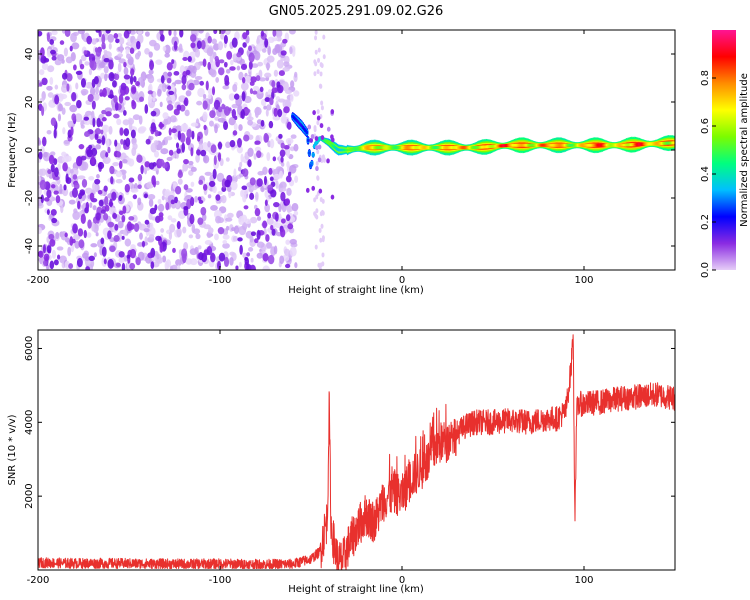 This screenshot has height=600, width=750. I want to click on colorbar-gradient, so click(724, 150).